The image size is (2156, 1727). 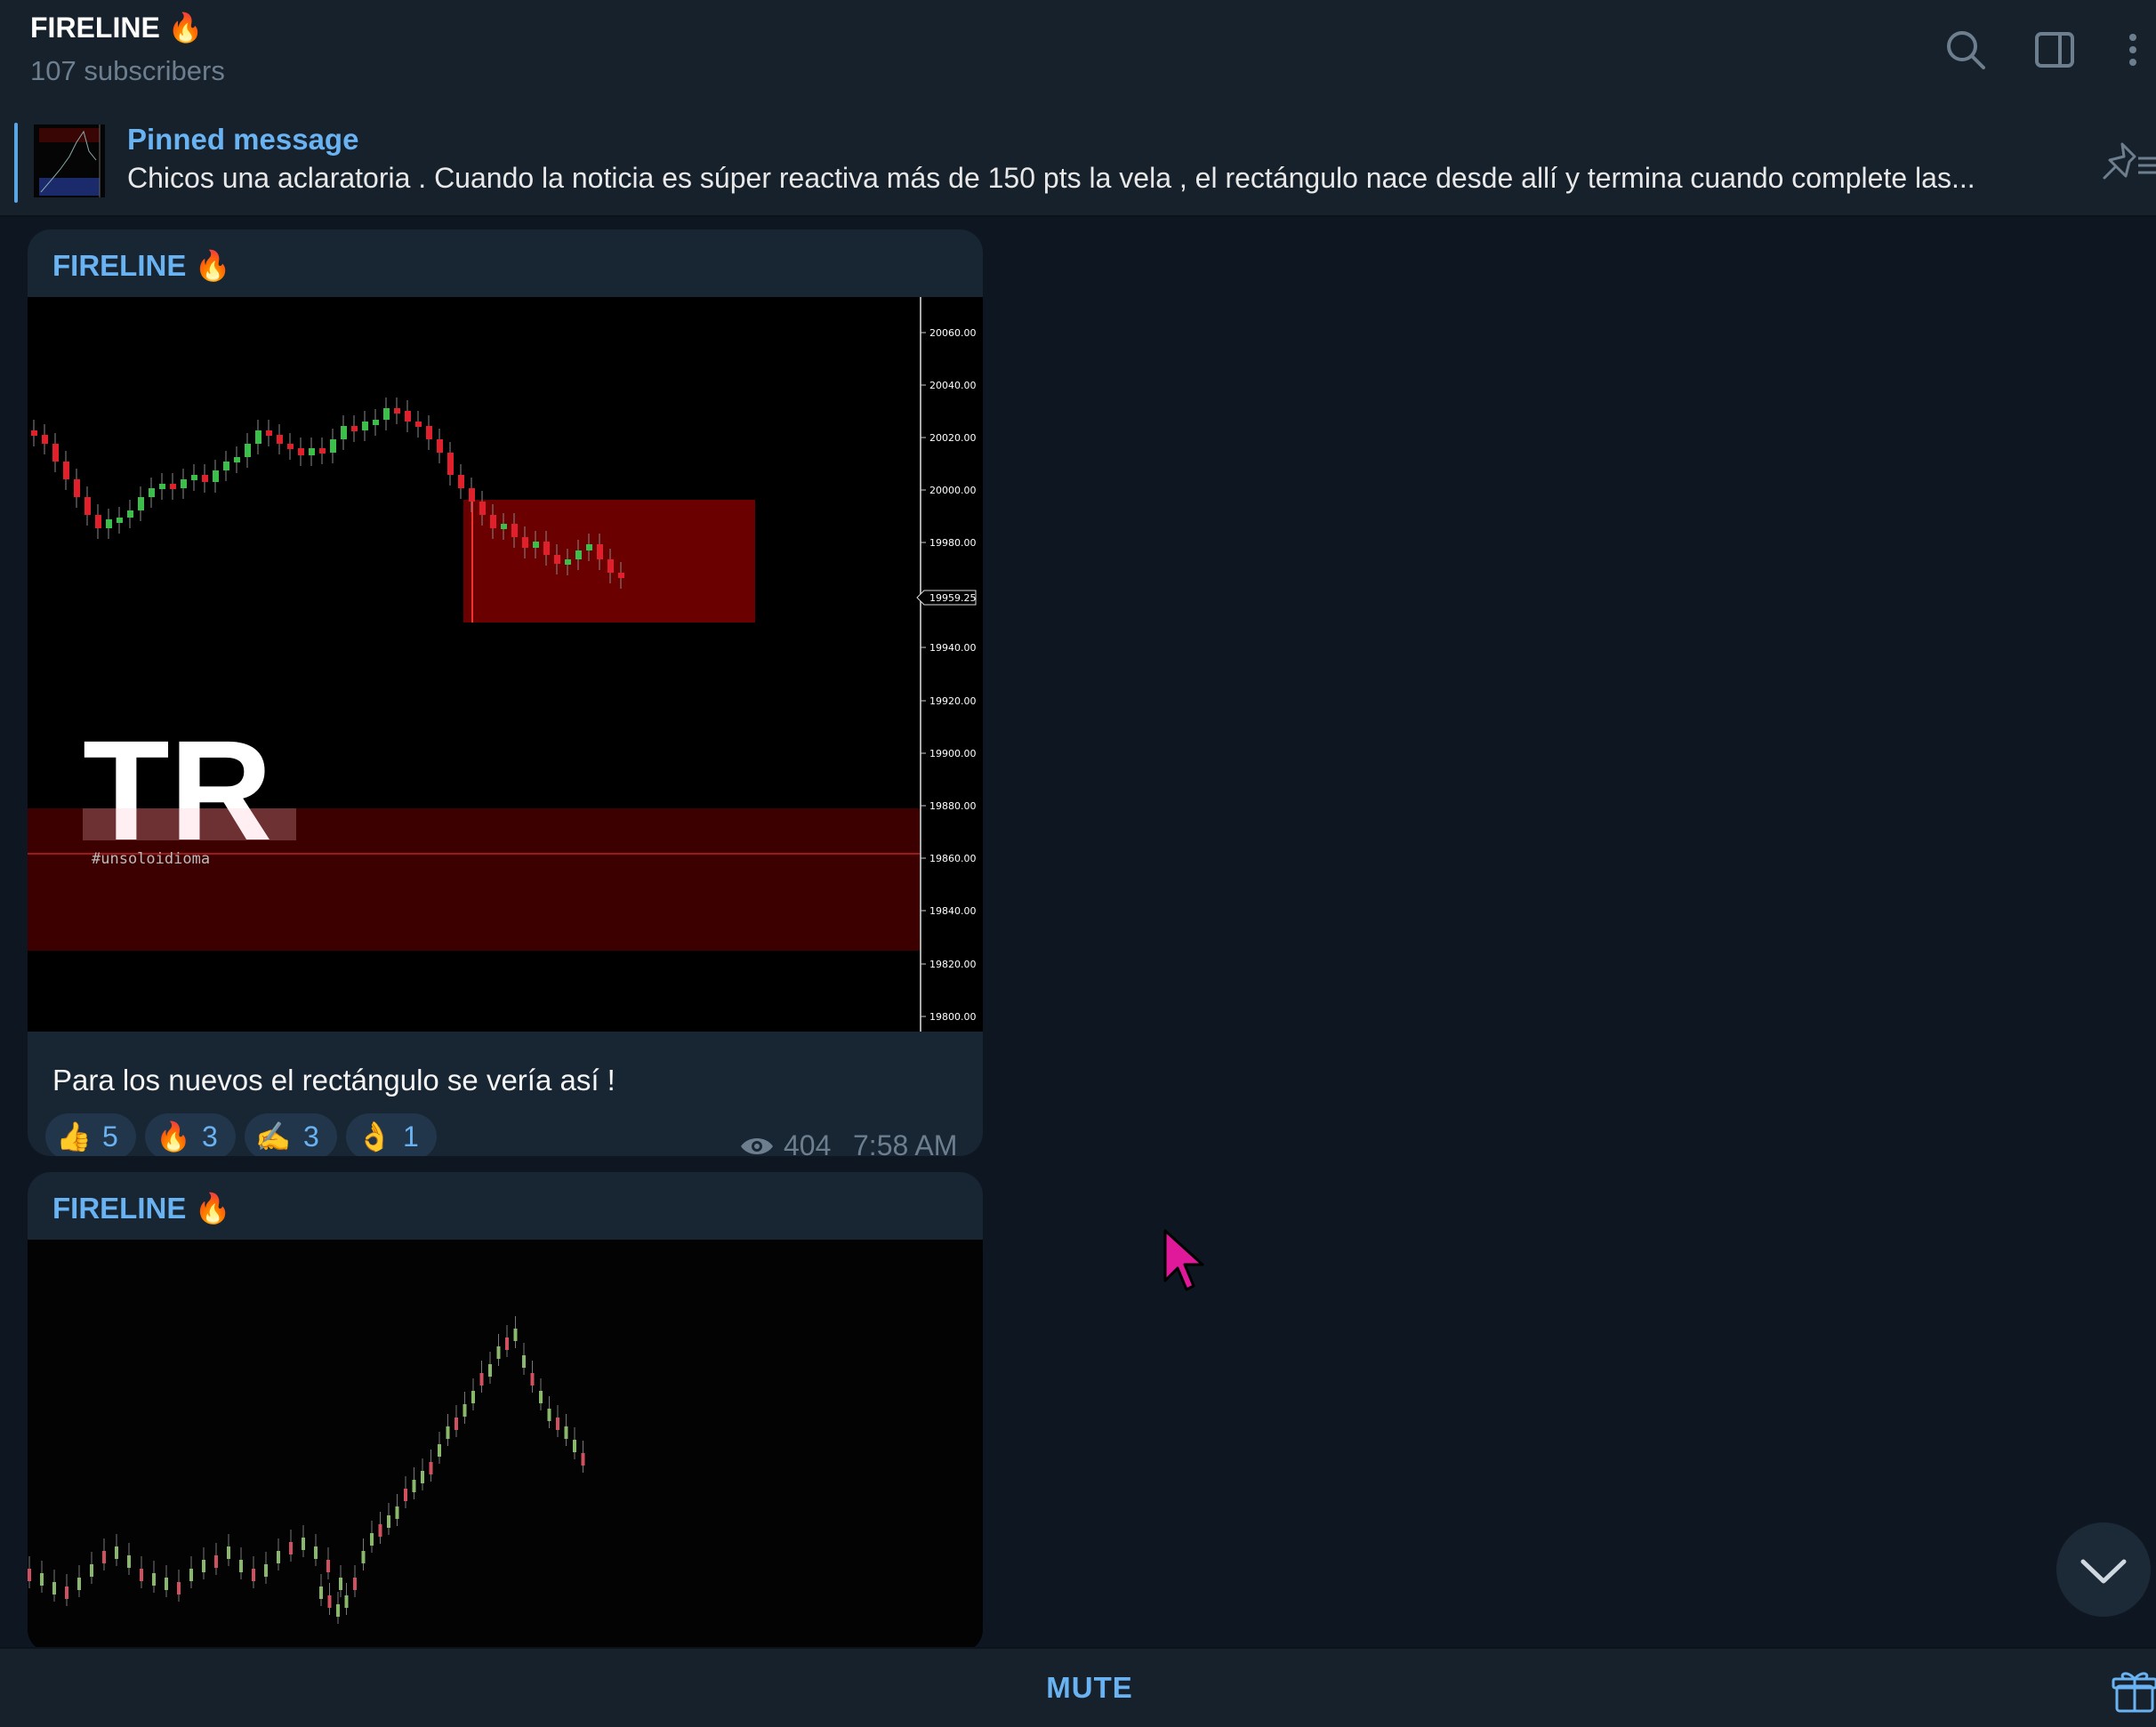 I want to click on view-count: 404, so click(x=808, y=1143).